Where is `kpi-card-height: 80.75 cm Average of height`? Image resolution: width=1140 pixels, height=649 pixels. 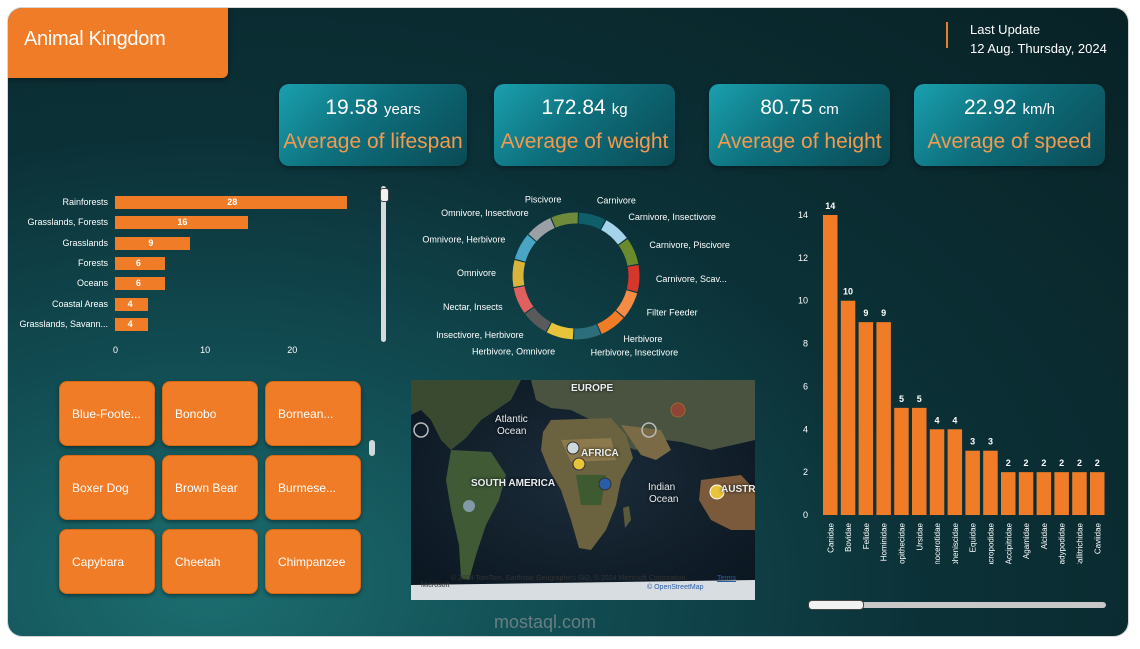
kpi-card-height: 80.75 cm Average of height is located at coordinates (799, 125).